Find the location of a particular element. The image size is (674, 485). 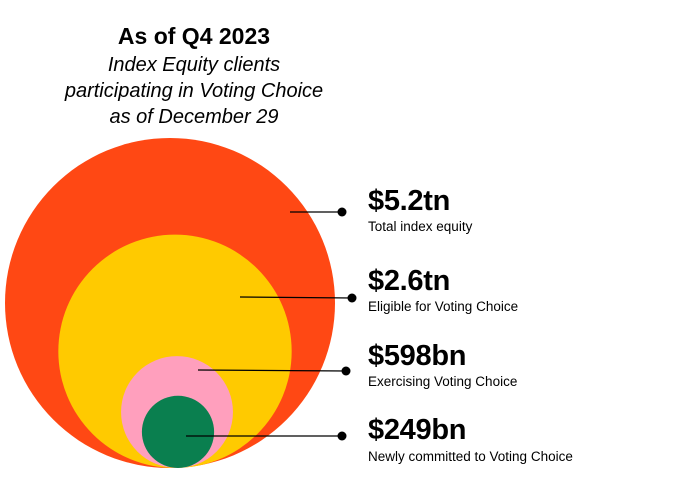

value-label-eligible: $2.6tn is located at coordinates (409, 281).